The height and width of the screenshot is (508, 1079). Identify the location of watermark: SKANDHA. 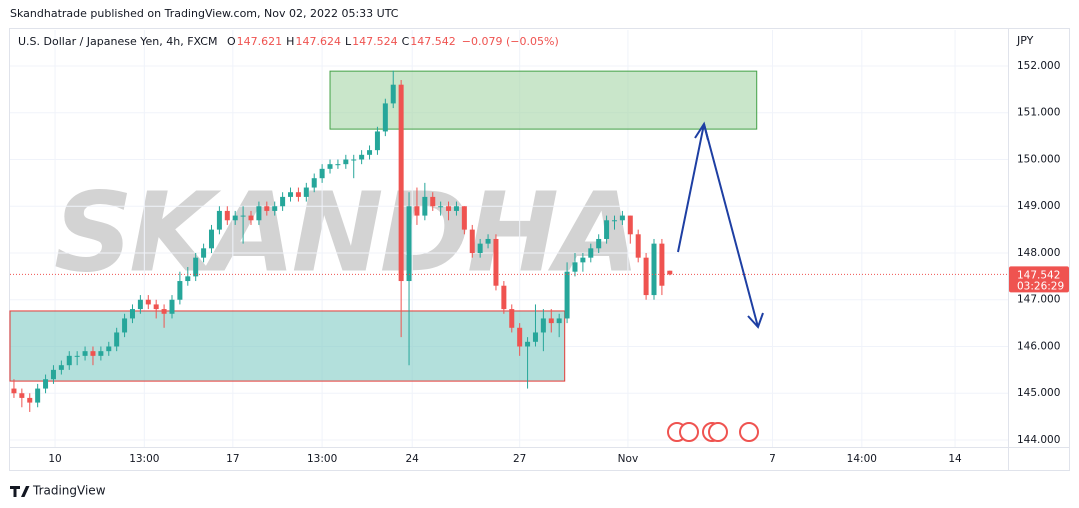
(345, 232).